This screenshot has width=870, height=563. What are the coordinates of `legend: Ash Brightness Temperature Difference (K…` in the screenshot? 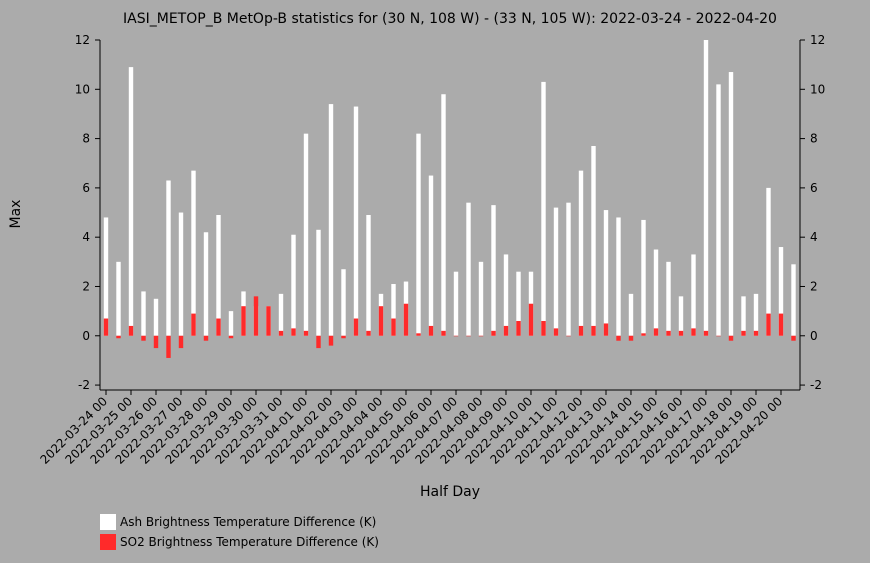 It's located at (239, 532).